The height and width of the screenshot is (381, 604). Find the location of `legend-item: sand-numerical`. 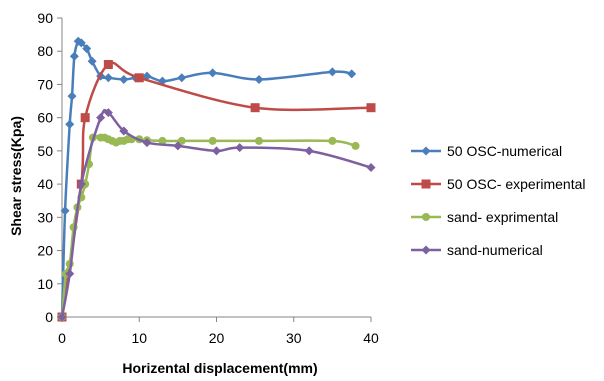

legend-item: sand-numerical is located at coordinates (477, 250).